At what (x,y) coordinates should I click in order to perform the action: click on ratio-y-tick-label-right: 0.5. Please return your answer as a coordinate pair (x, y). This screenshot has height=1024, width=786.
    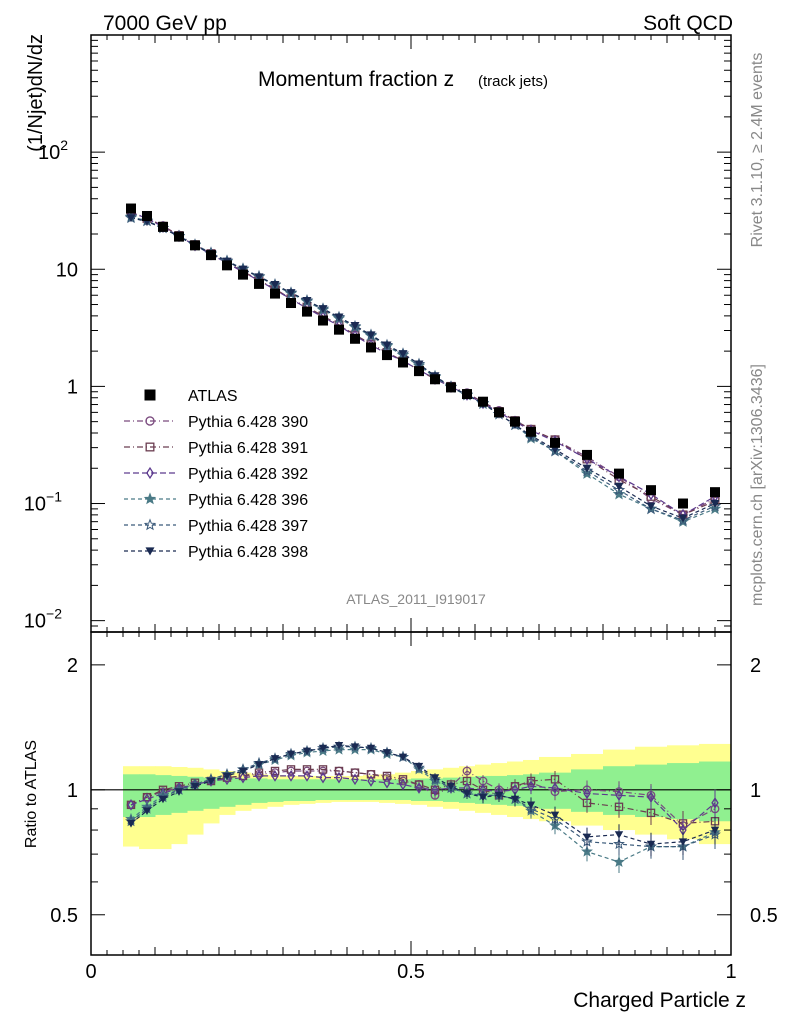
    Looking at the image, I should click on (764, 916).